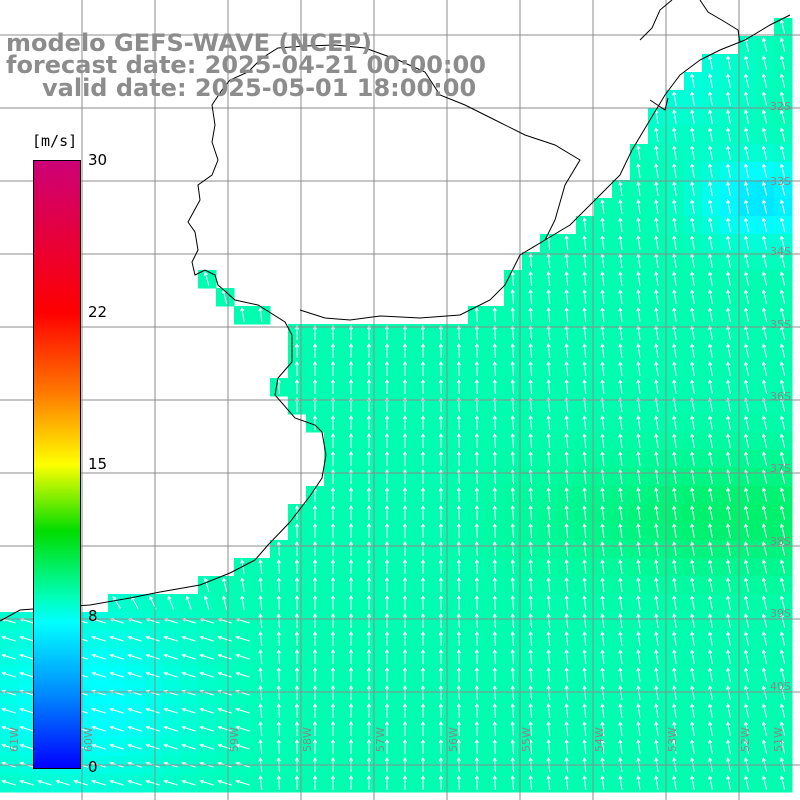 This screenshot has width=800, height=800. What do you see at coordinates (98, 312) in the screenshot?
I see `colorbar-tick-label: 22` at bounding box center [98, 312].